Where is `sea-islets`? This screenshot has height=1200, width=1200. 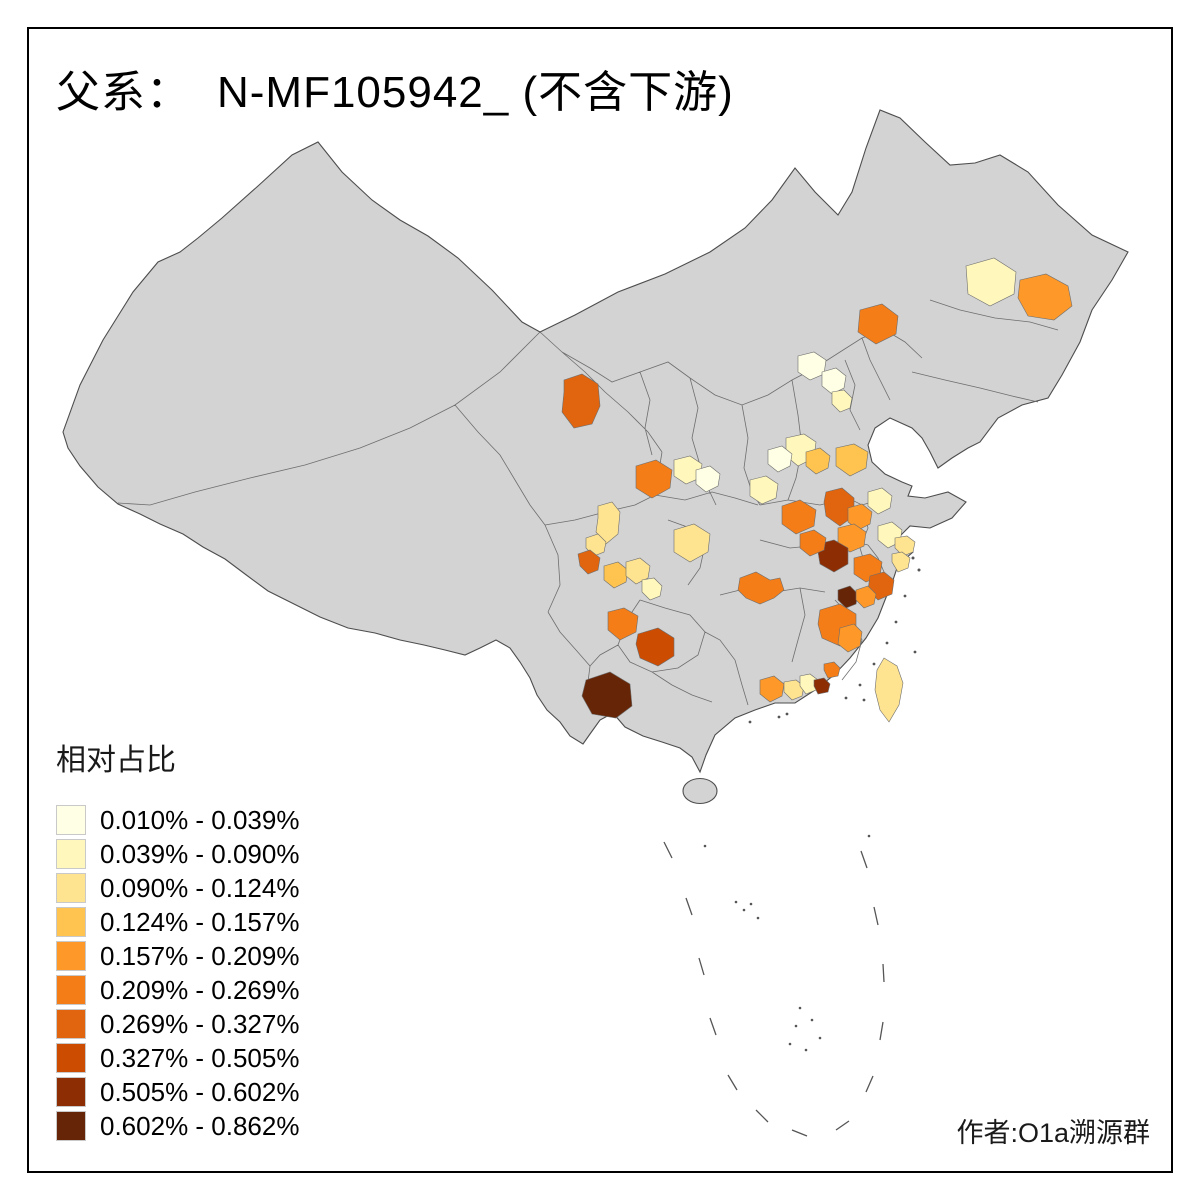 sea-islets is located at coordinates (787, 943).